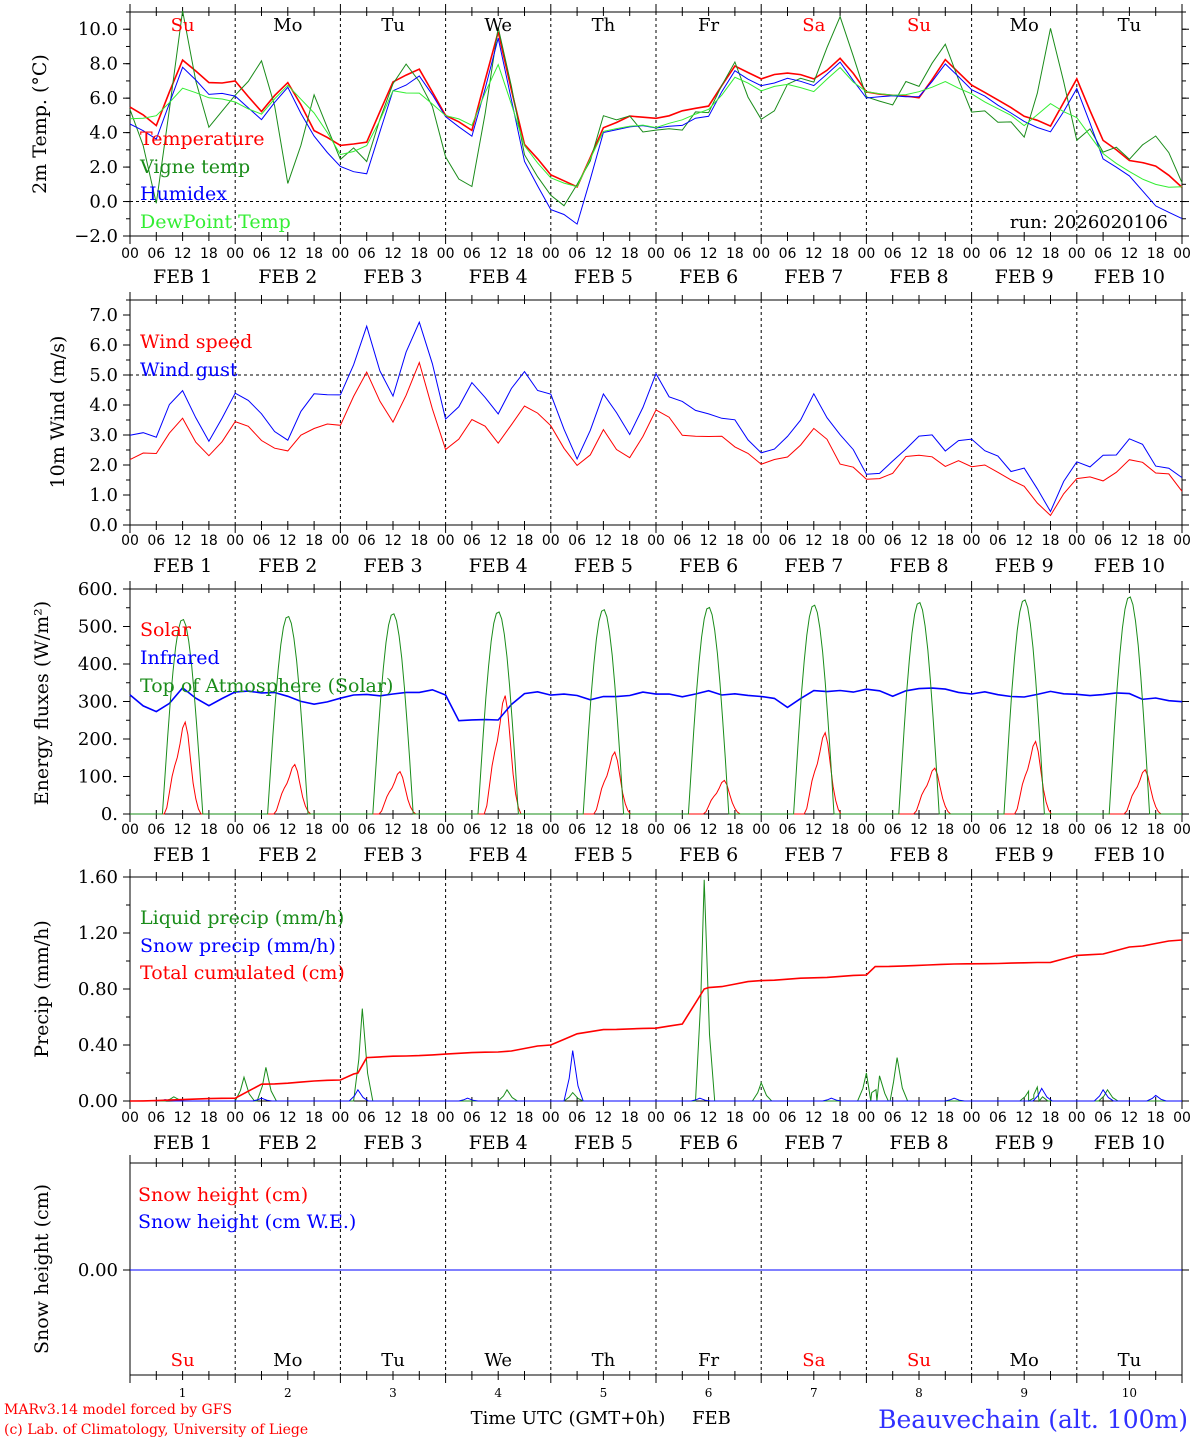  What do you see at coordinates (708, 1360) in the screenshot?
I see `day-label-bottom: Fr` at bounding box center [708, 1360].